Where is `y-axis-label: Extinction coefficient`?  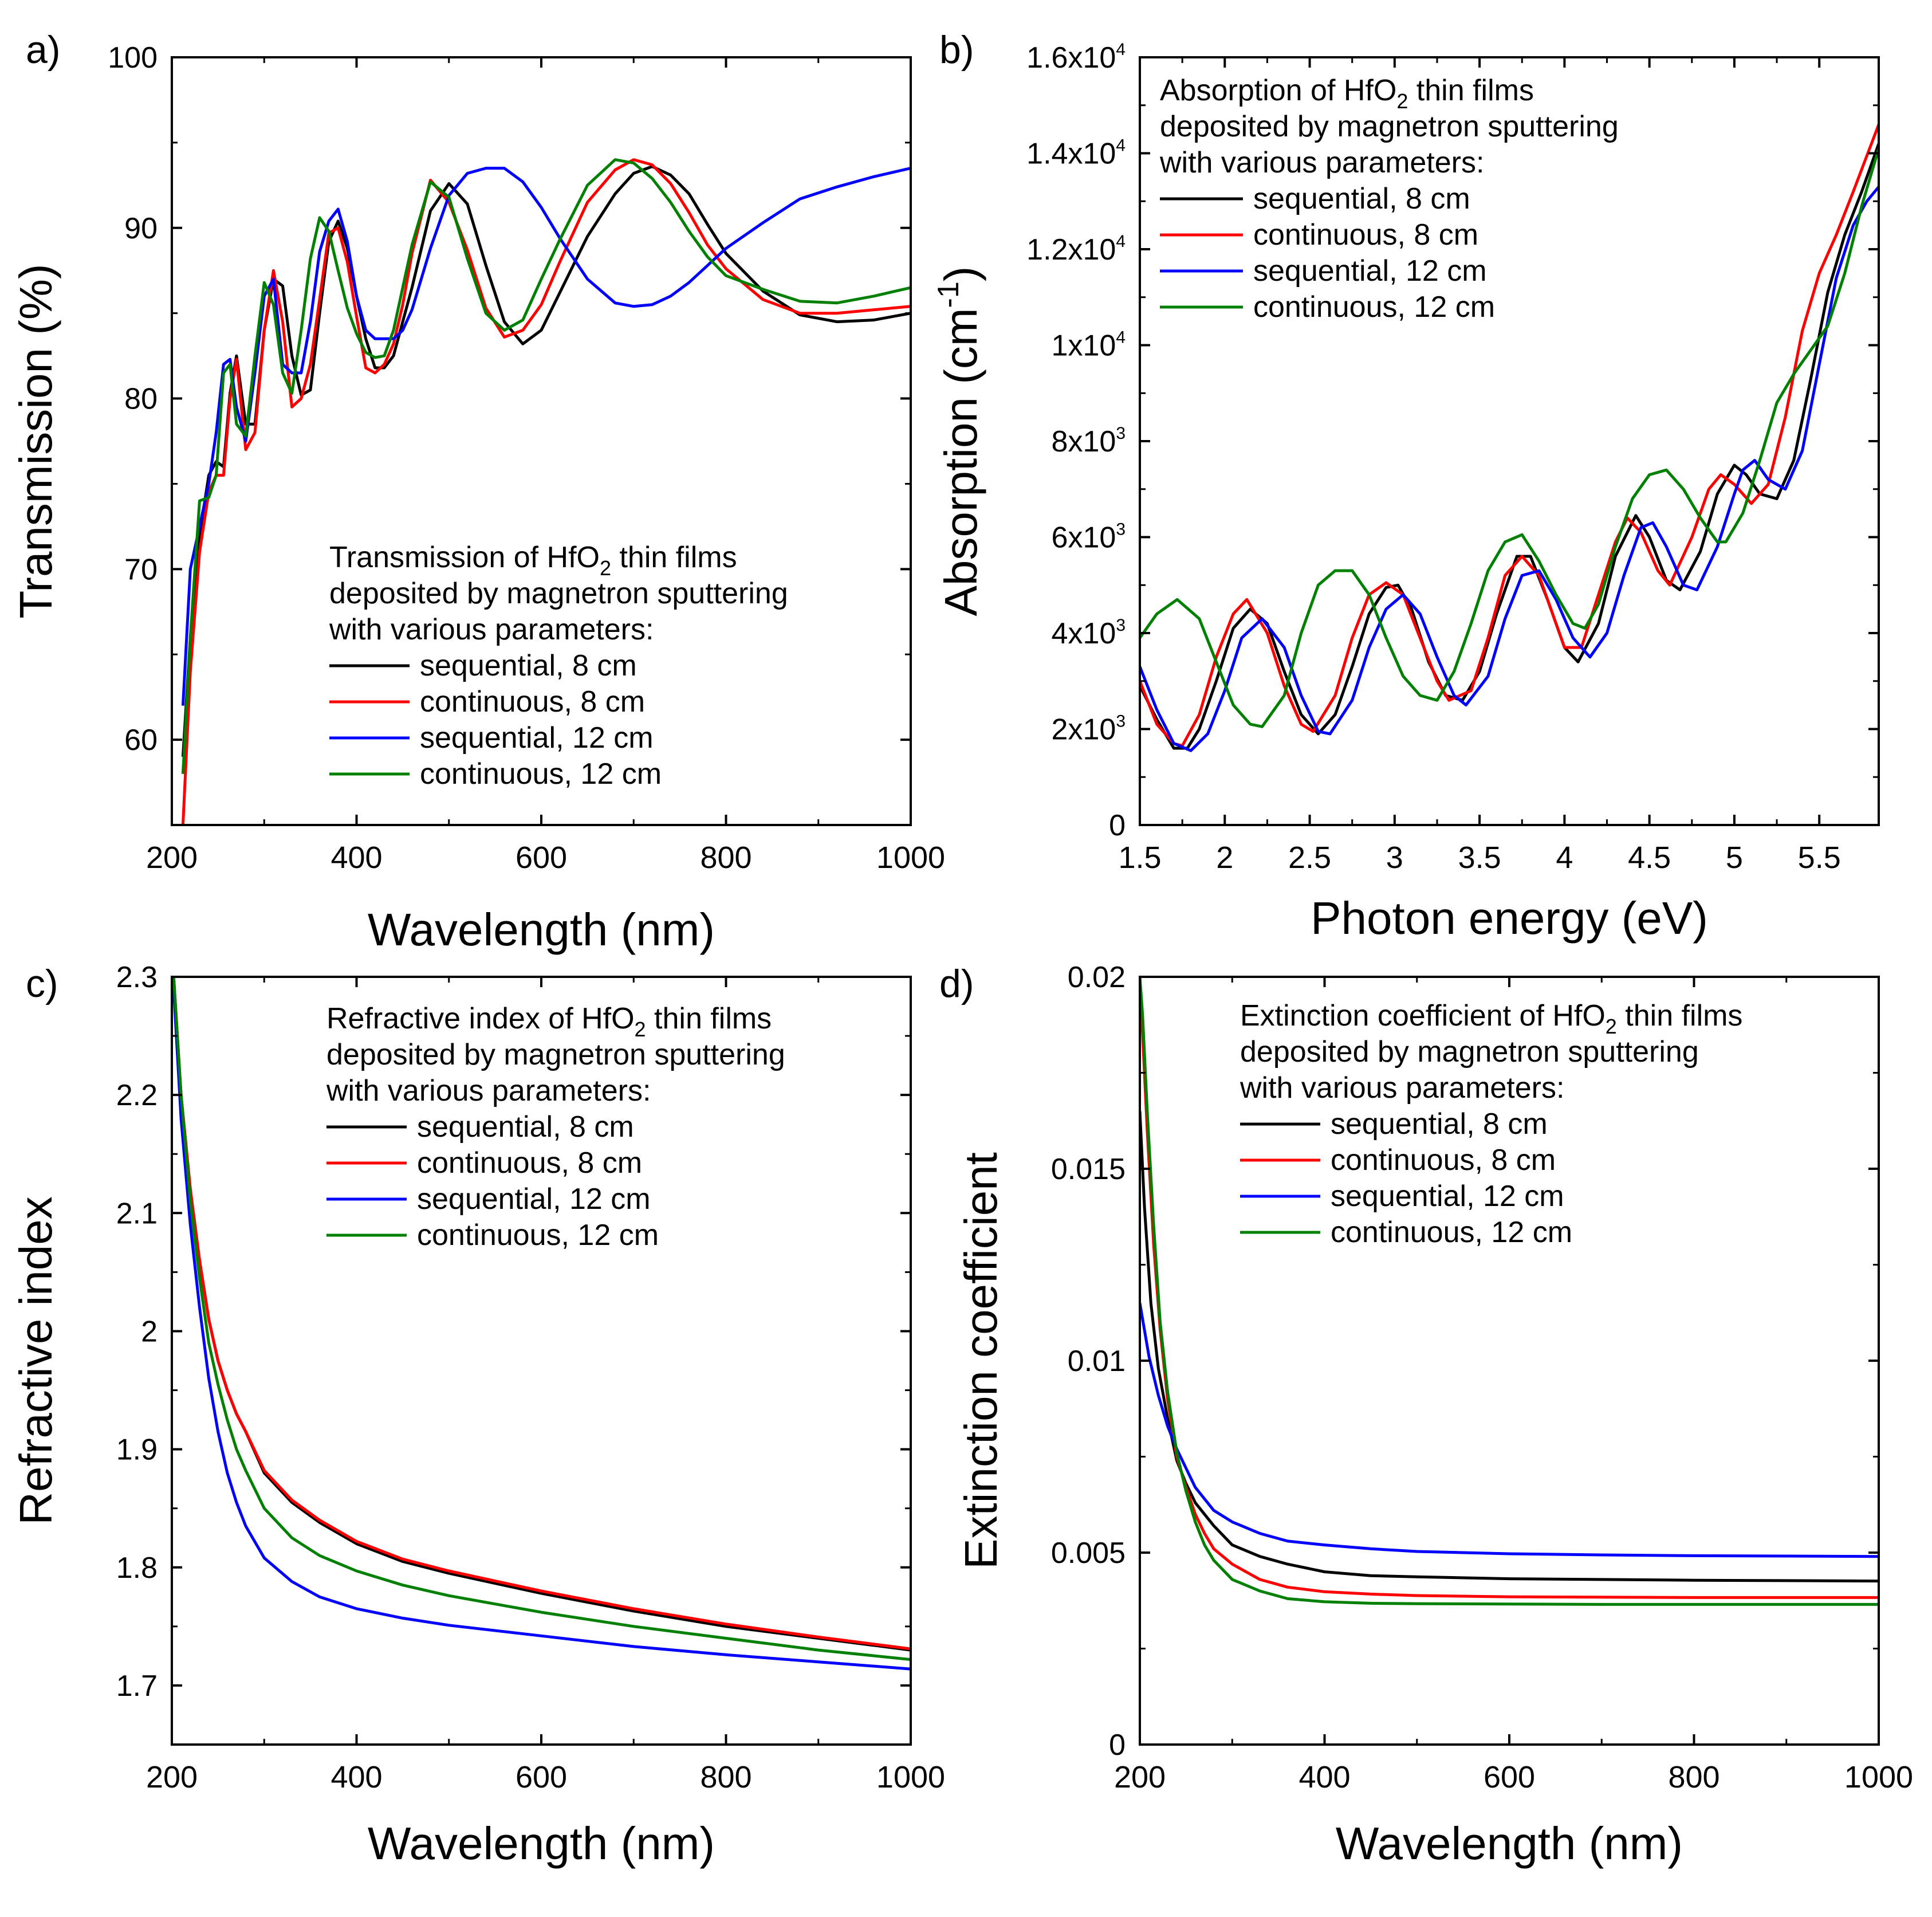
y-axis-label: Extinction coefficient is located at coordinates (980, 1361).